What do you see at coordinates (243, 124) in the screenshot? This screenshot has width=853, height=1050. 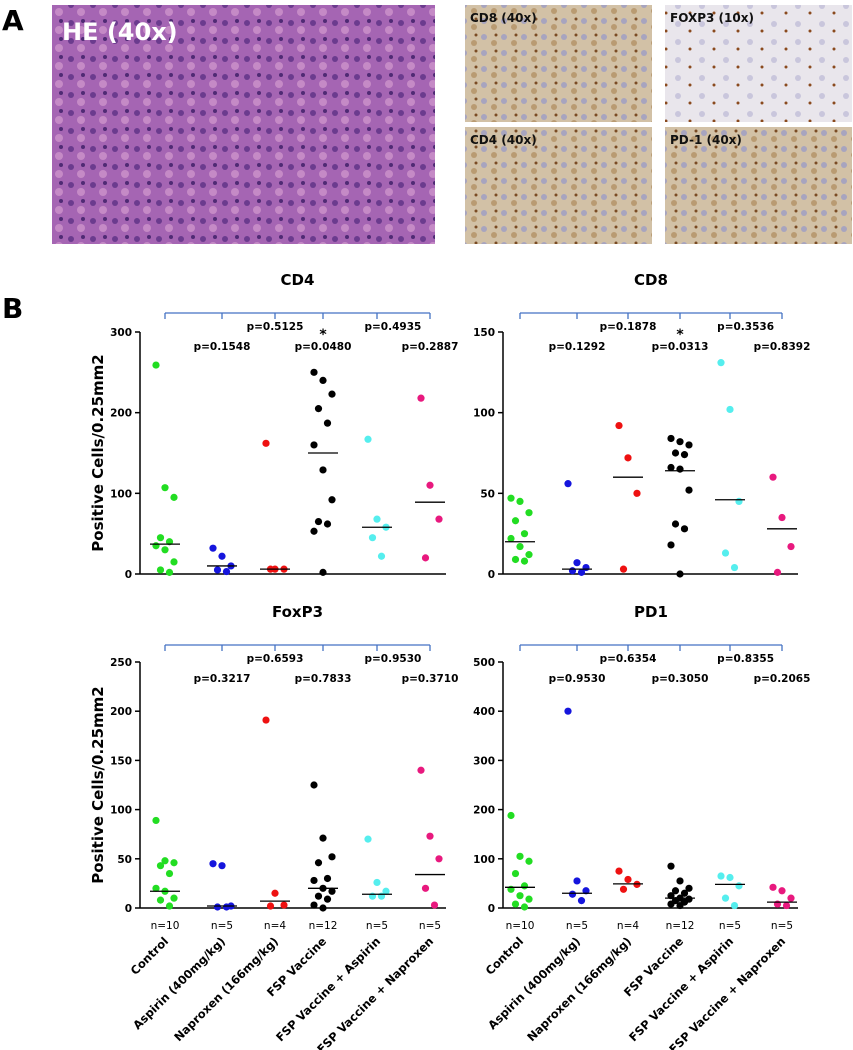 I see `he-image` at bounding box center [243, 124].